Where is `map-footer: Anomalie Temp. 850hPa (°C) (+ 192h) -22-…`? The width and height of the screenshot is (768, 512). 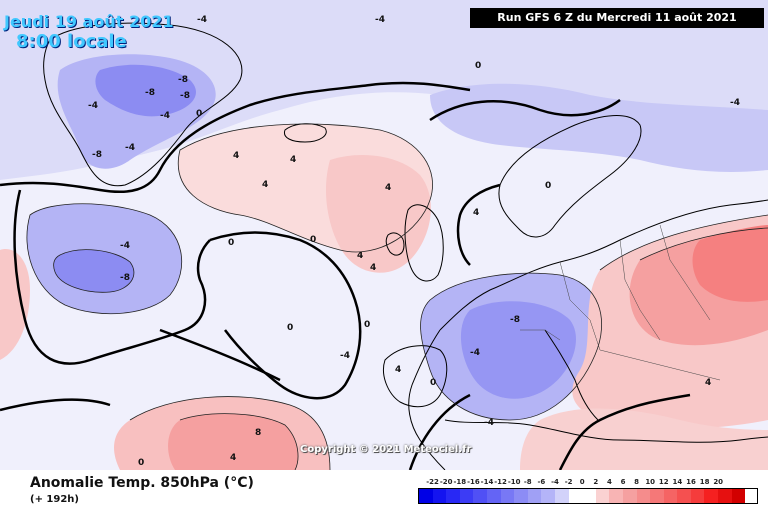 map-footer: Anomalie Temp. 850hPa (°C) (+ 192h) -22-… is located at coordinates (384, 491).